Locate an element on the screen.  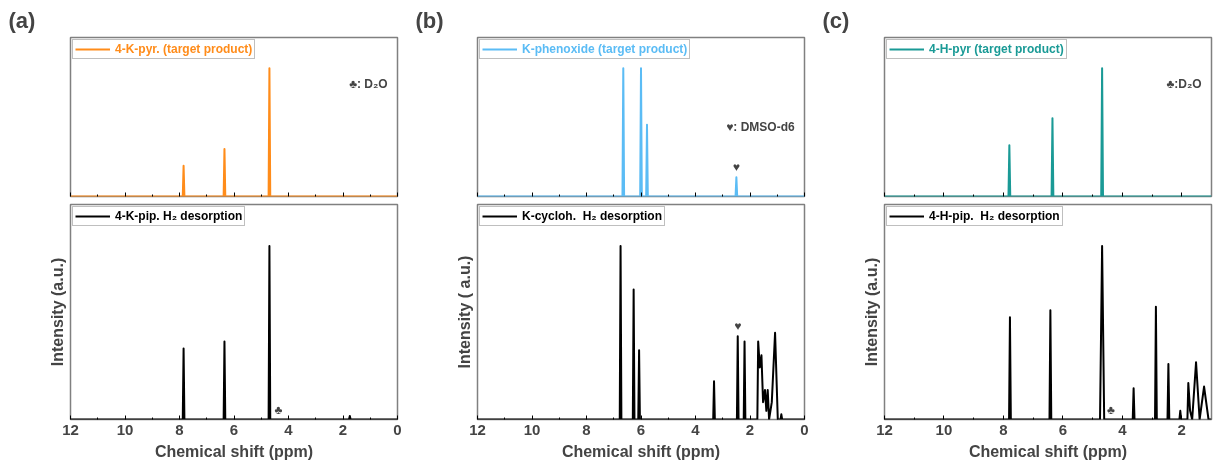
annotation: ♣: D₂O is located at coordinates (368, 84).